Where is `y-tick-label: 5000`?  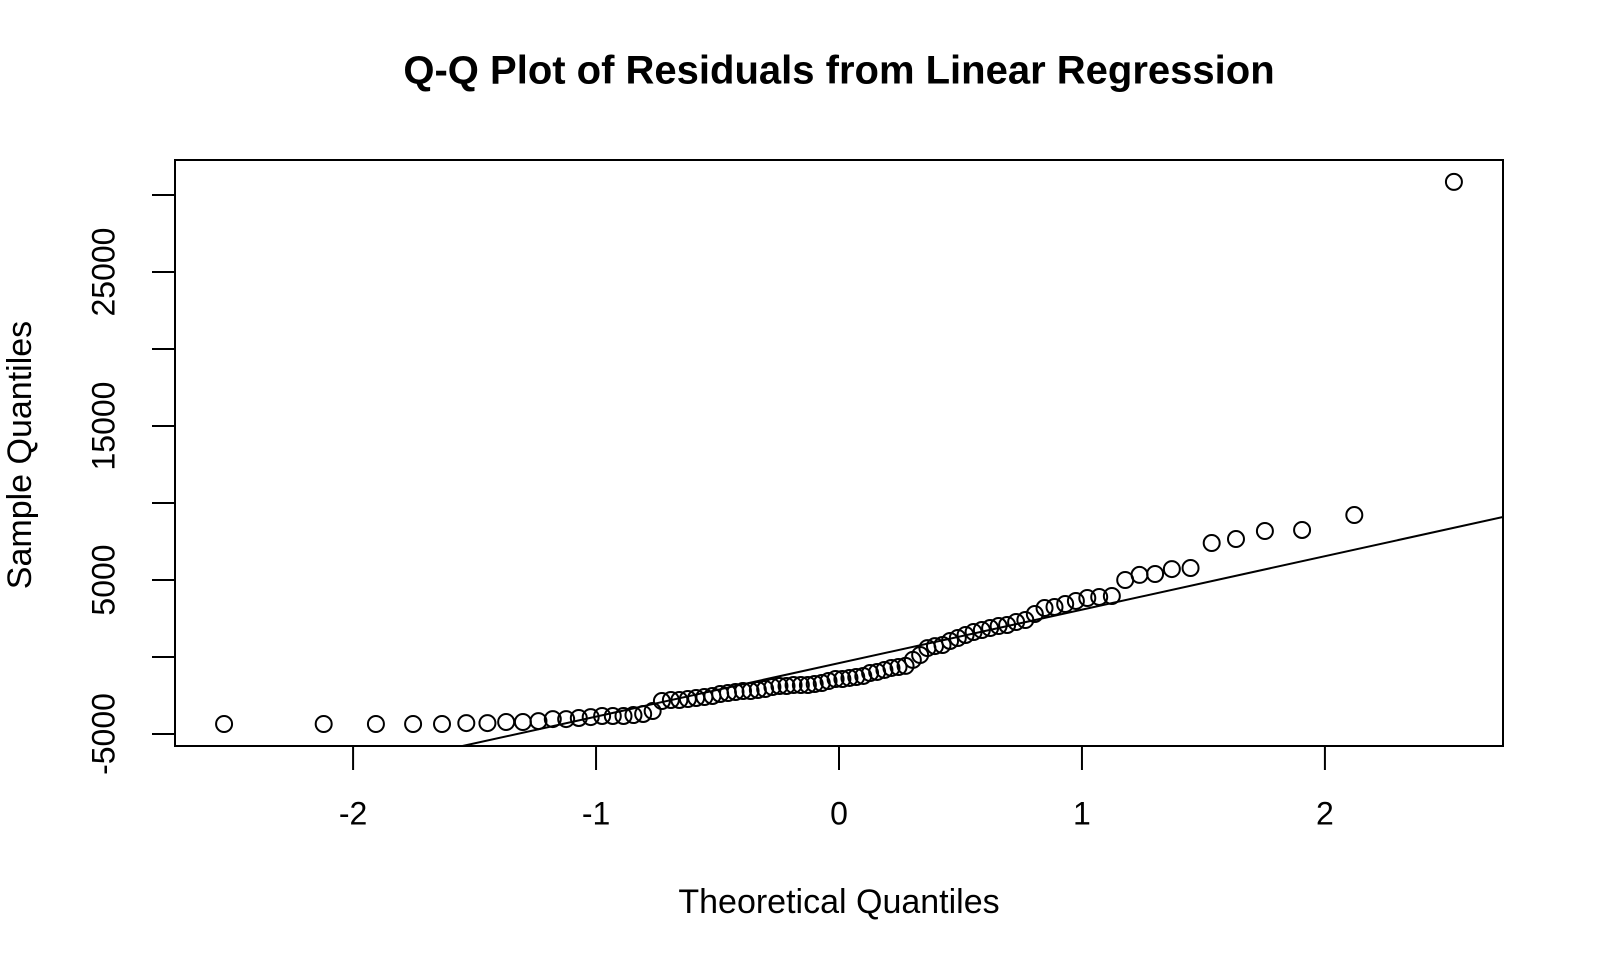
y-tick-label: 5000 is located at coordinates (103, 579).